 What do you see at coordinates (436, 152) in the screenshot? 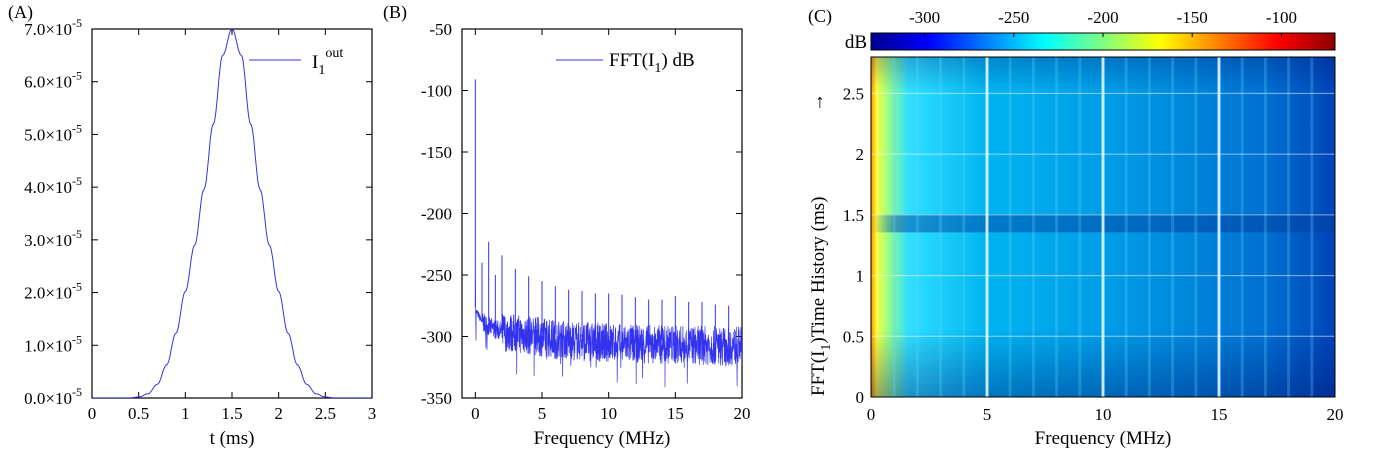
I see `b-ytick-label: -150` at bounding box center [436, 152].